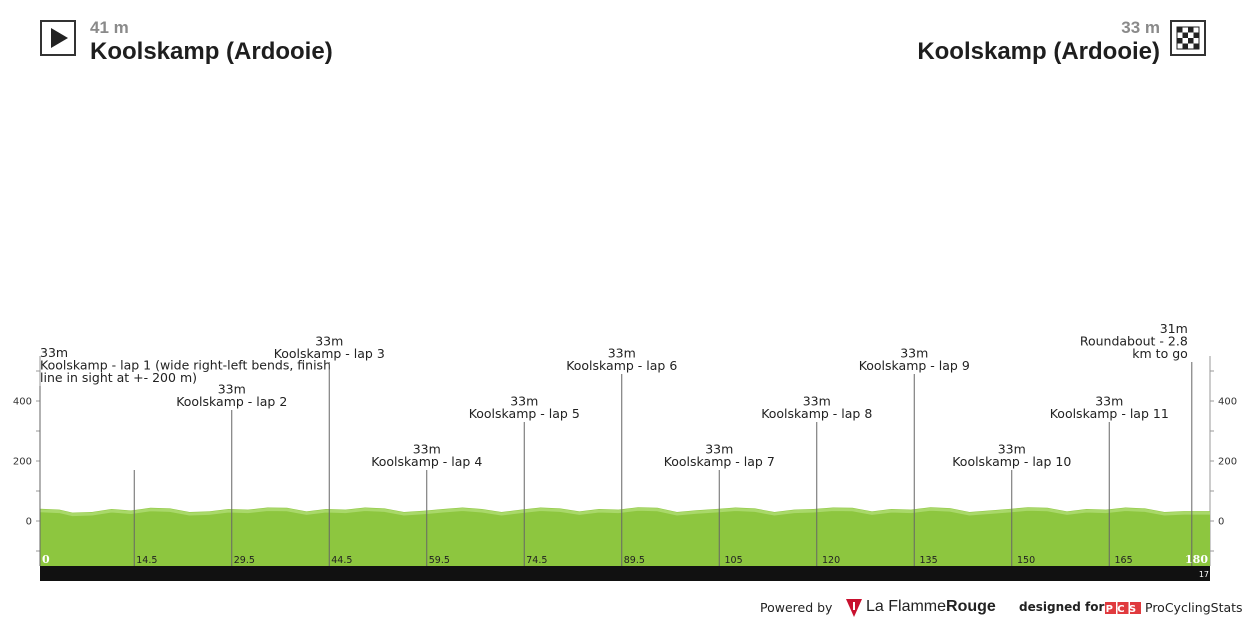  I want to click on marker-text: Koolskamp - lap 11, so click(1109, 413).